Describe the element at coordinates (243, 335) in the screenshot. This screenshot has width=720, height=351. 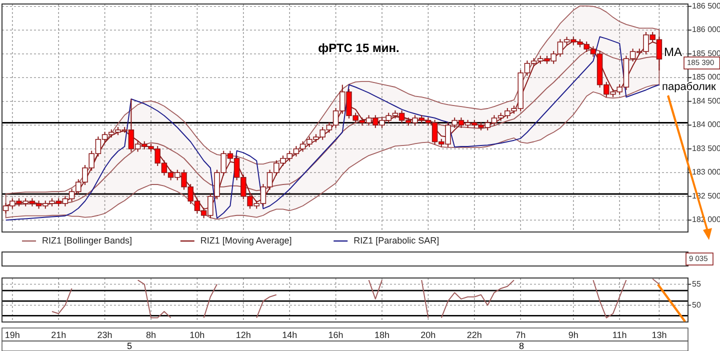
I see `x-tick-label: 12h` at that location.